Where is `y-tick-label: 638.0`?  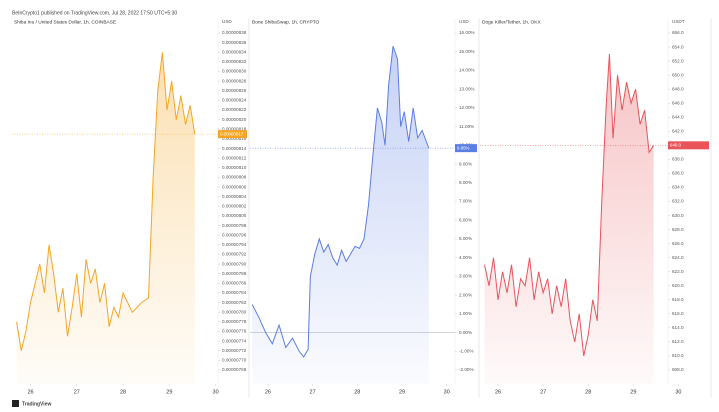
y-tick-label: 638.0 is located at coordinates (678, 159).